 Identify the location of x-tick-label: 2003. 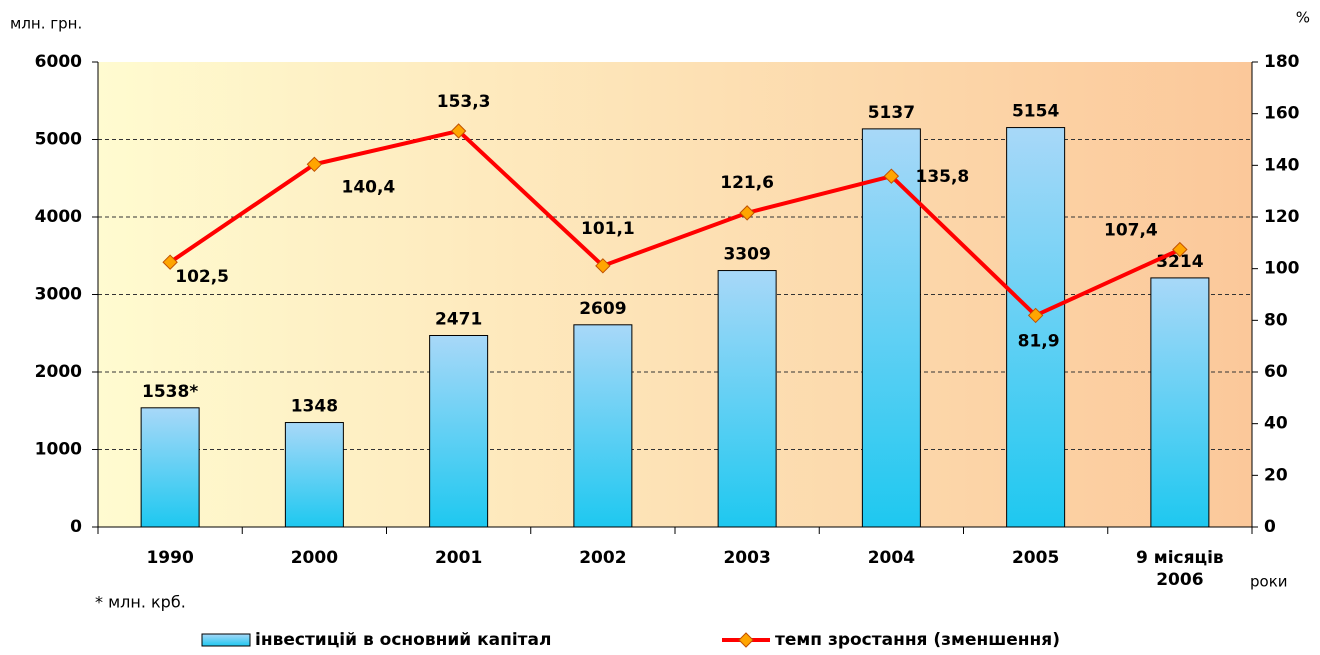
(747, 558).